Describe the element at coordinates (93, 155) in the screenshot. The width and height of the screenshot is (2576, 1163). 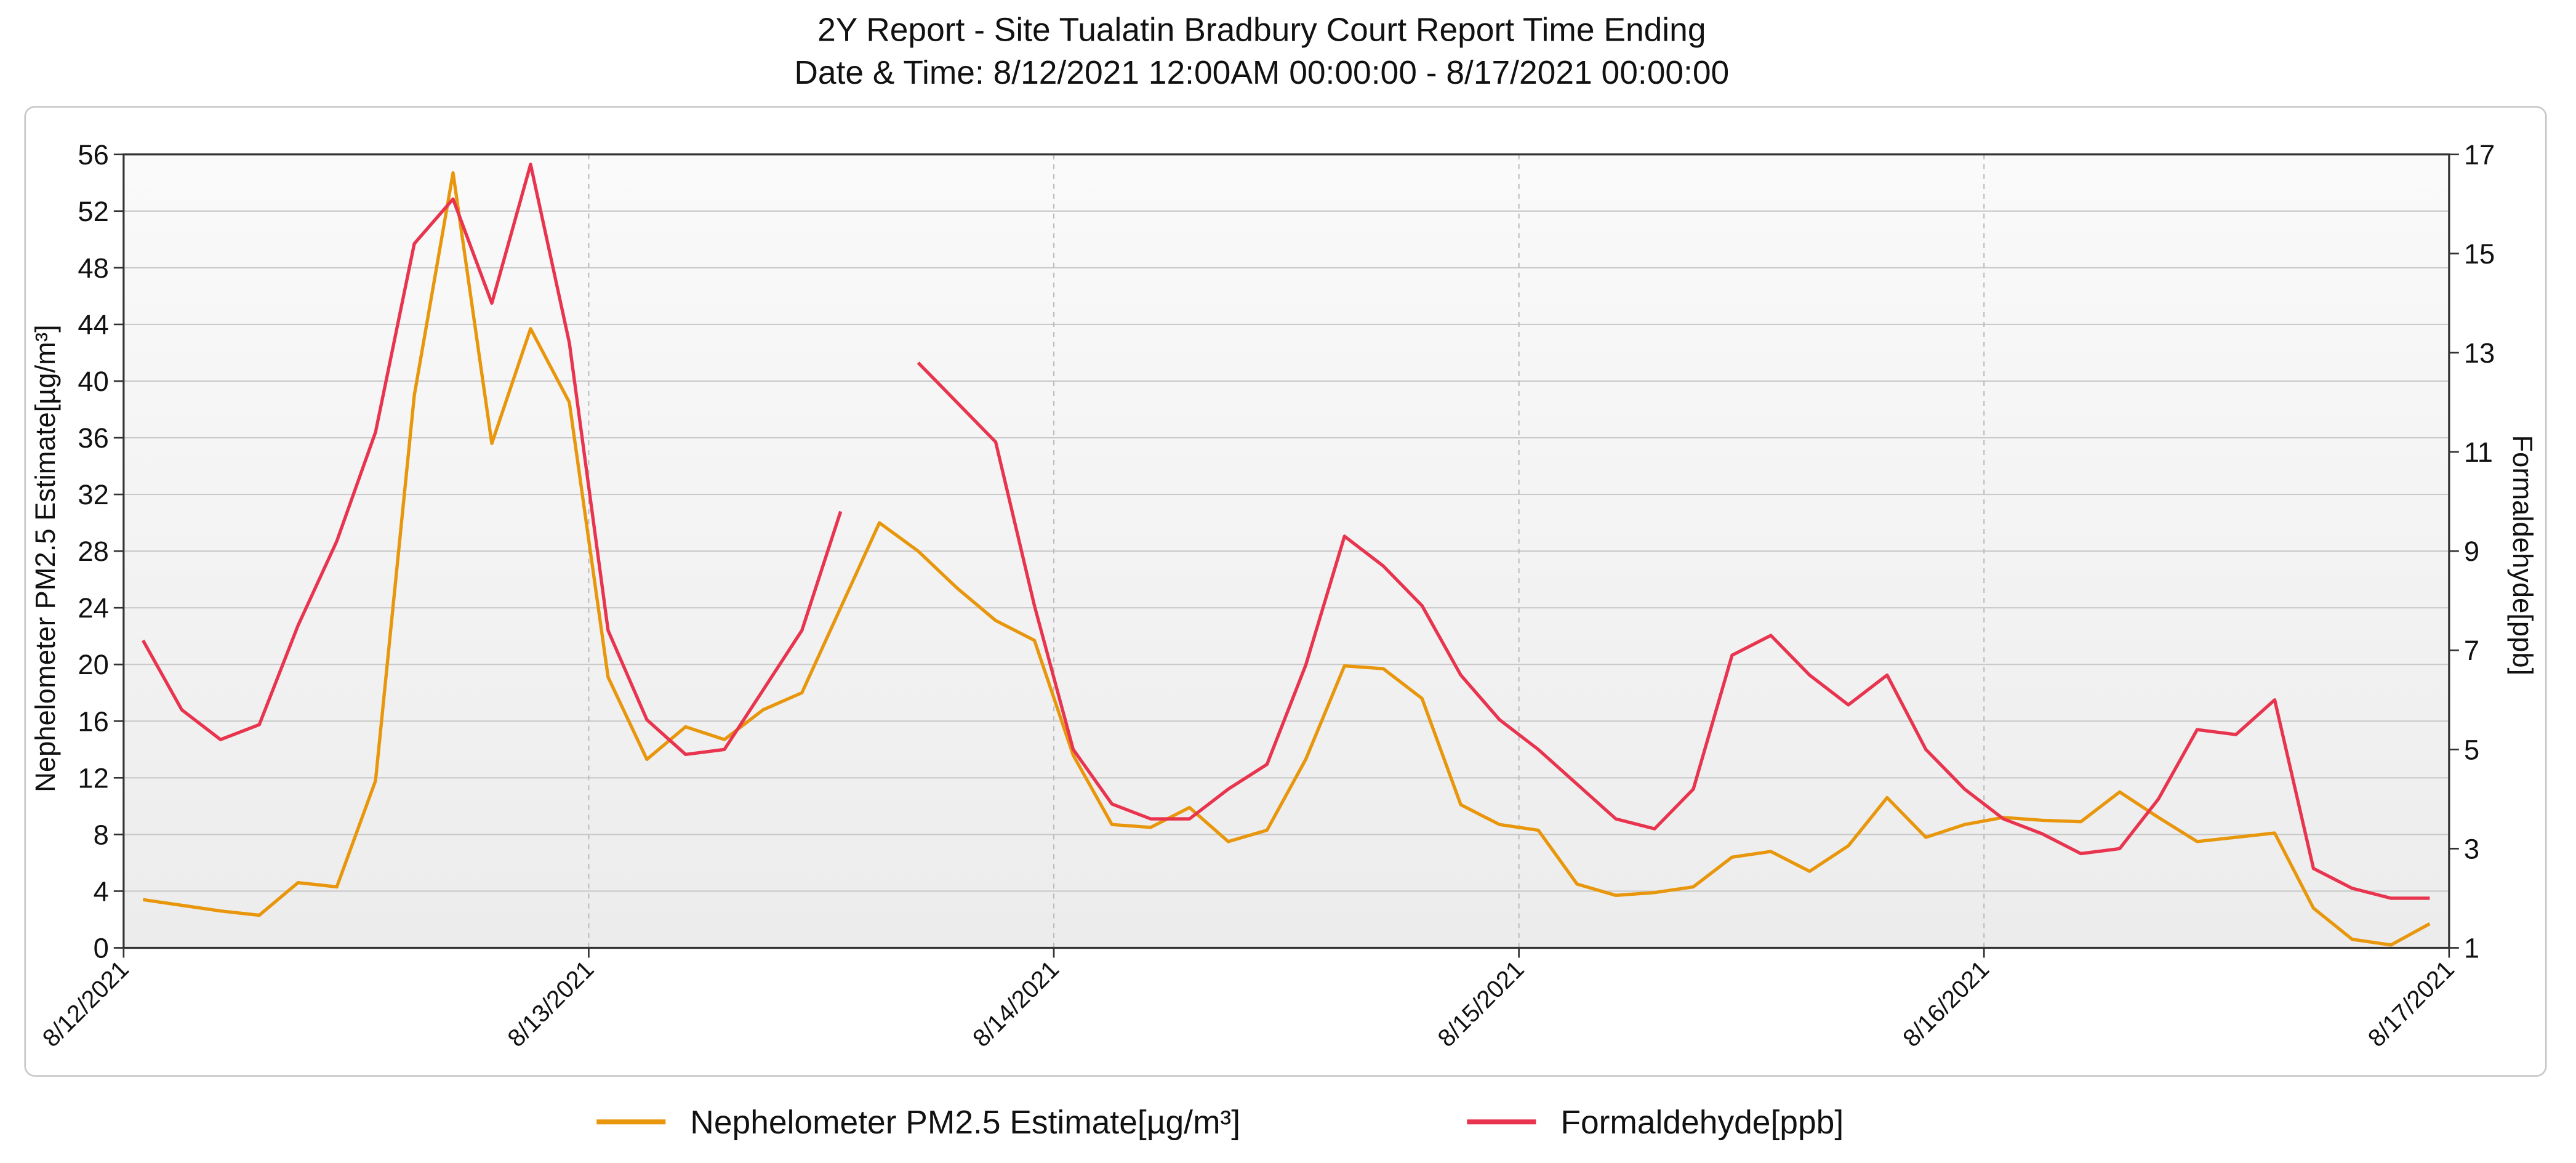
I see `y-tick-label: 56` at that location.